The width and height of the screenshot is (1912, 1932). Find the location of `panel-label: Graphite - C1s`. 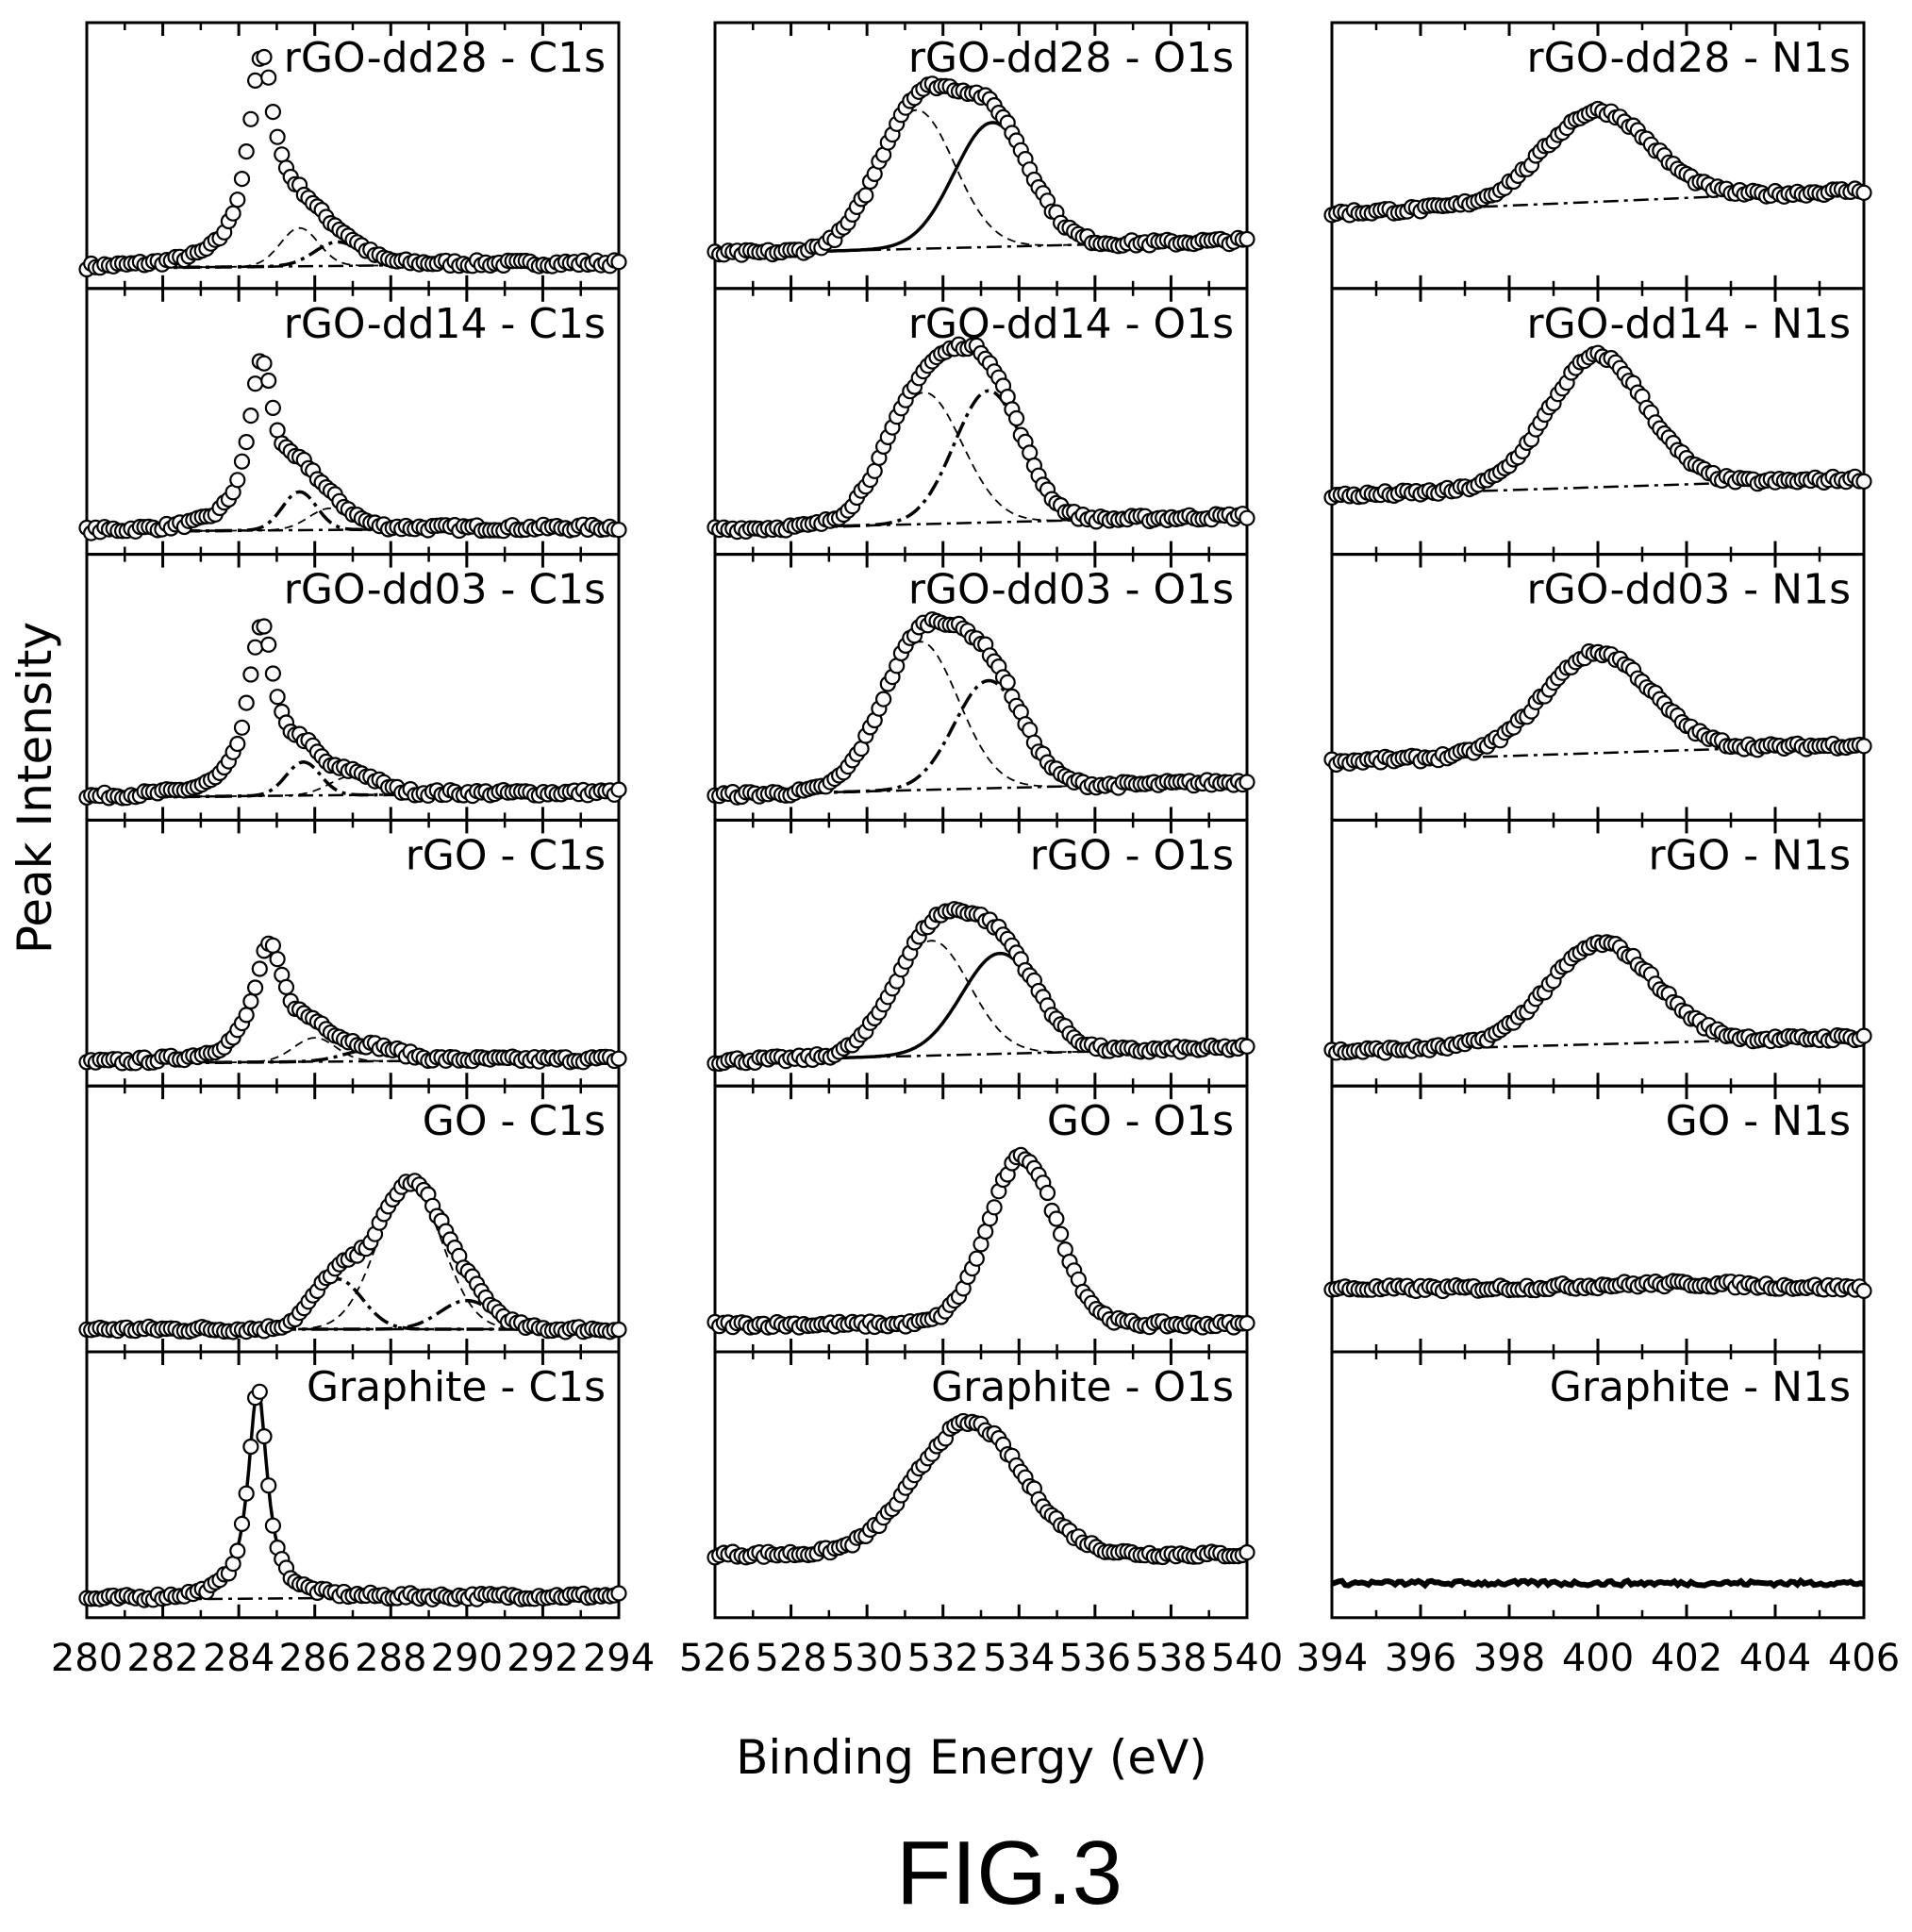

panel-label: Graphite - C1s is located at coordinates (456, 1387).